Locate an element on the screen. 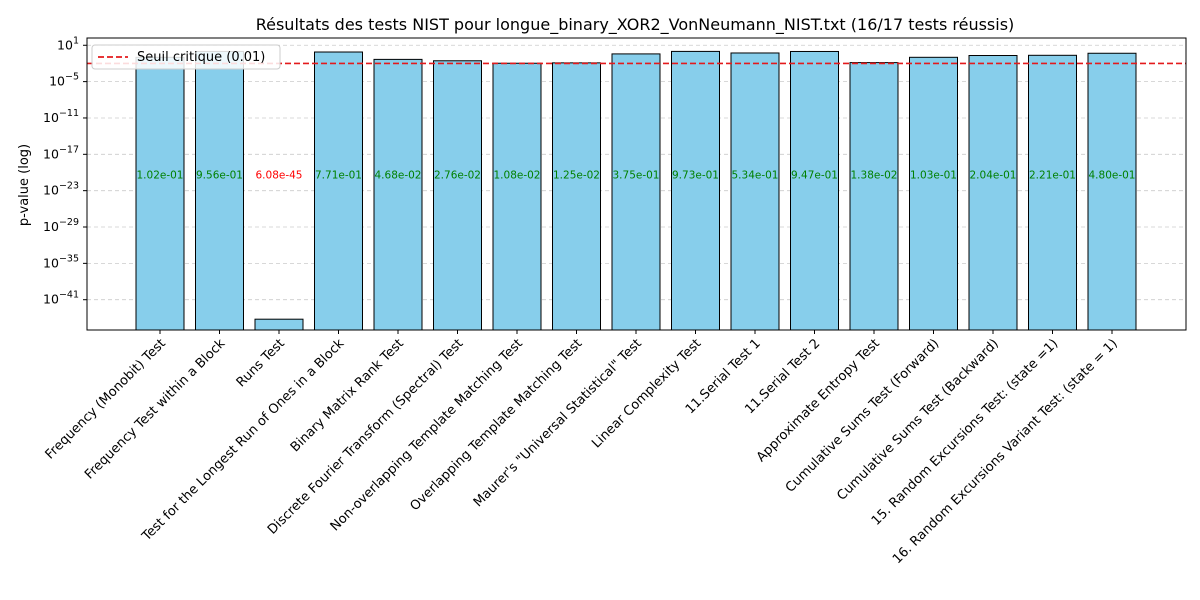 The height and width of the screenshot is (600, 1200). bar-value-label: 3.75e-01 is located at coordinates (636, 176).